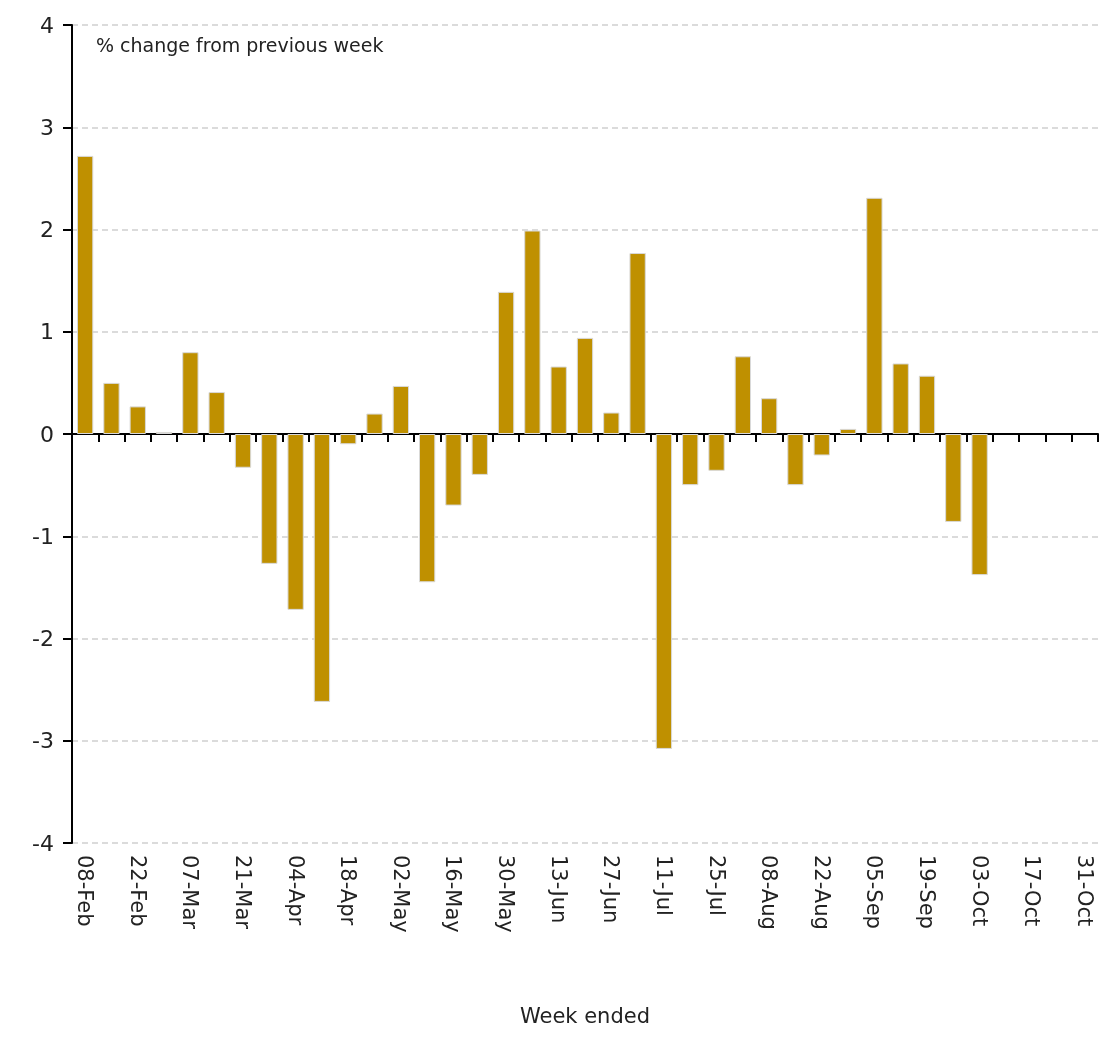 Image resolution: width=1110 pixels, height=1039 pixels. What do you see at coordinates (47, 229) in the screenshot?
I see `y-tick-label: 2` at bounding box center [47, 229].